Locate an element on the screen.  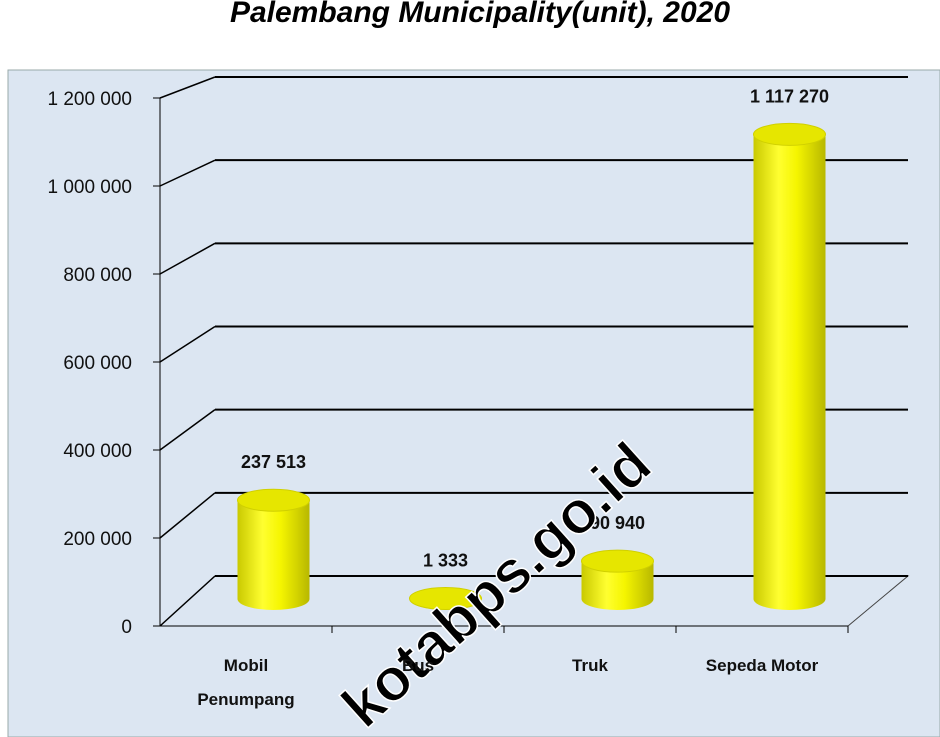
value-label: 1 117 270 is located at coordinates (789, 96).